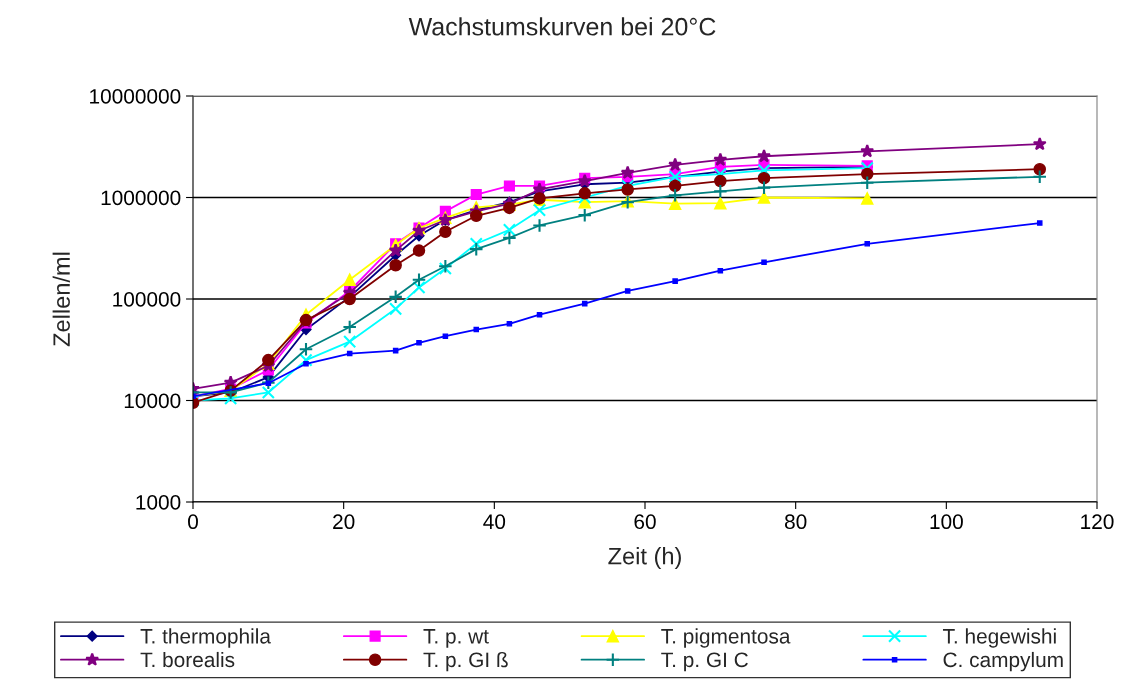 The image size is (1125, 688). What do you see at coordinates (158, 502) in the screenshot?
I see `y-tick-label: 1000` at bounding box center [158, 502].